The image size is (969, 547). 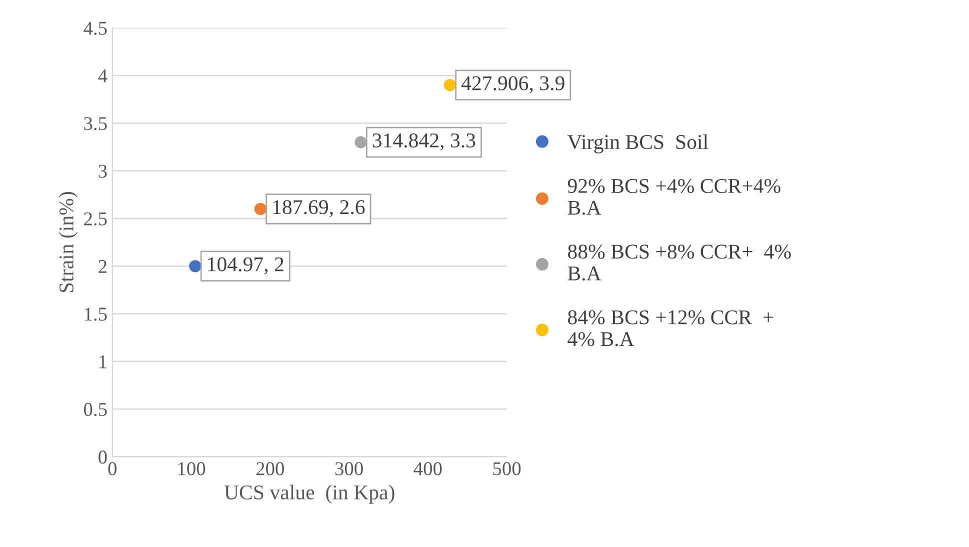 What do you see at coordinates (270, 469) in the screenshot?
I see `x-tick-label: 200` at bounding box center [270, 469].